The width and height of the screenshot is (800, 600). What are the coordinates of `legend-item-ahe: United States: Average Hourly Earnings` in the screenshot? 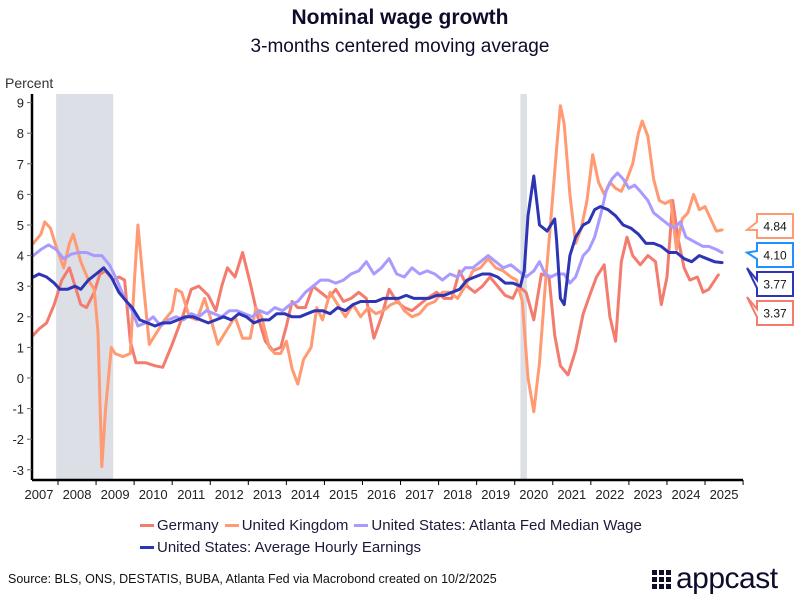 It's located at (280, 547).